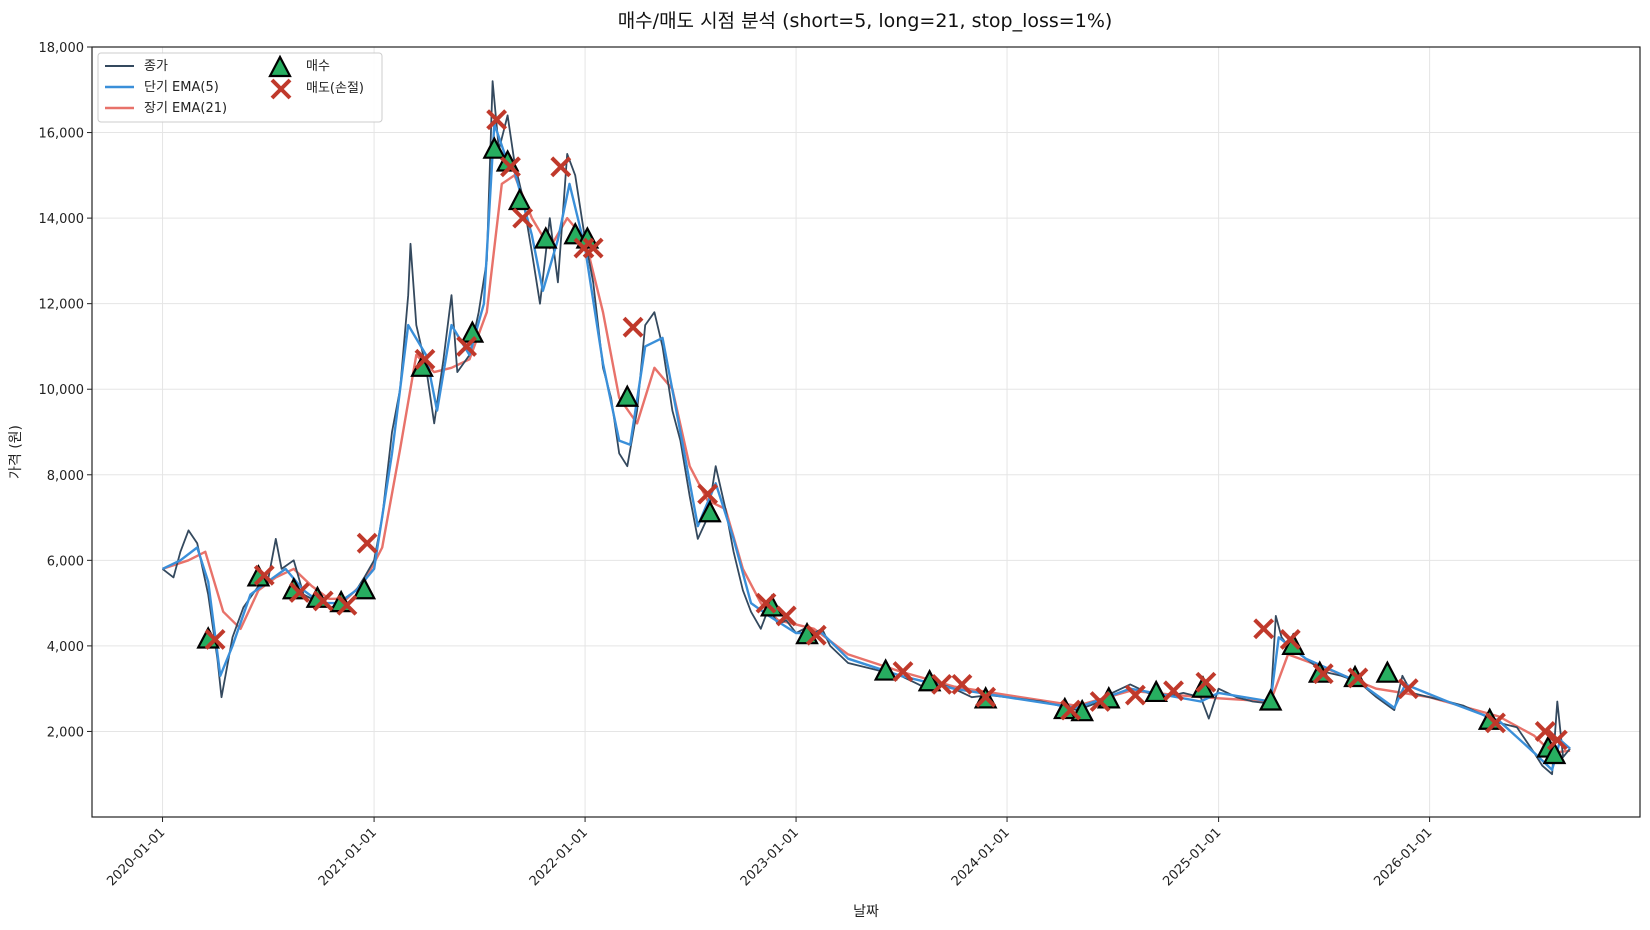 Image resolution: width=1650 pixels, height=930 pixels. I want to click on y-tick-label: 4,000, so click(65, 647).